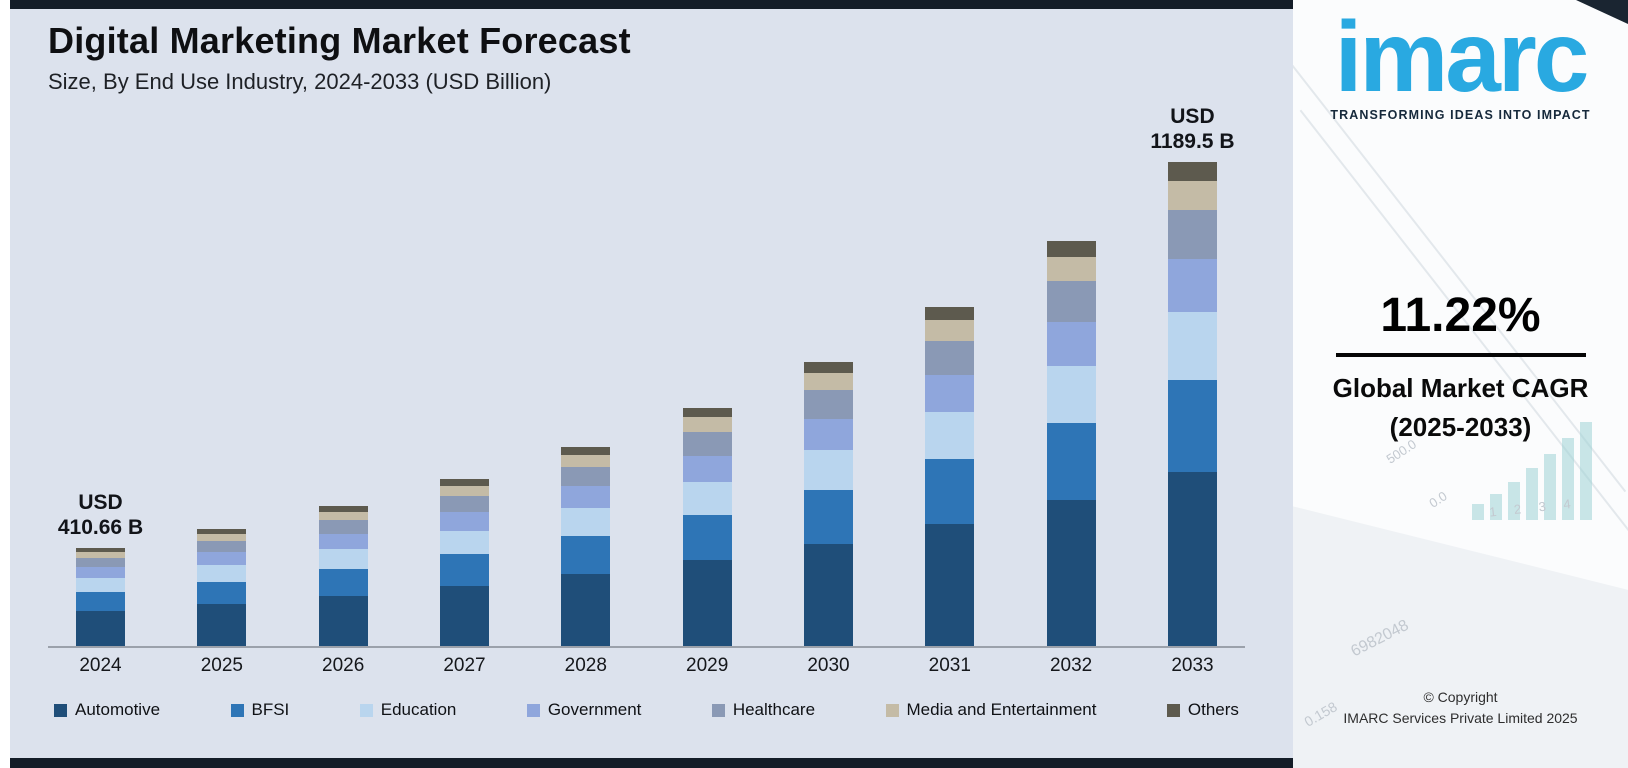 This screenshot has width=1628, height=768. I want to click on logo-wordmark: imarc, so click(1462, 57).